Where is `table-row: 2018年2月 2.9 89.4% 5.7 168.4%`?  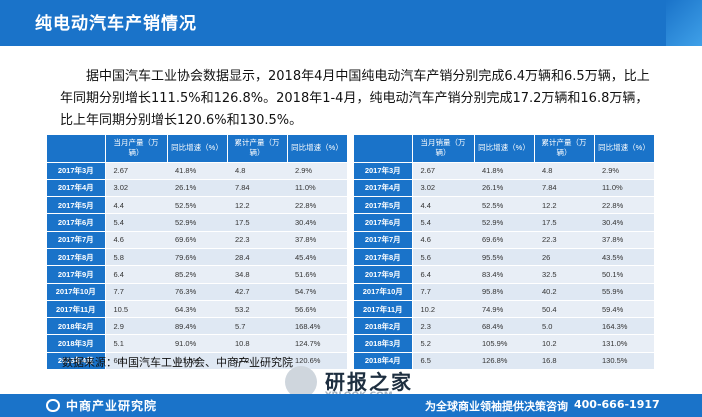
table-row: 2018年2月 2.9 89.4% 5.7 168.4% is located at coordinates (197, 326).